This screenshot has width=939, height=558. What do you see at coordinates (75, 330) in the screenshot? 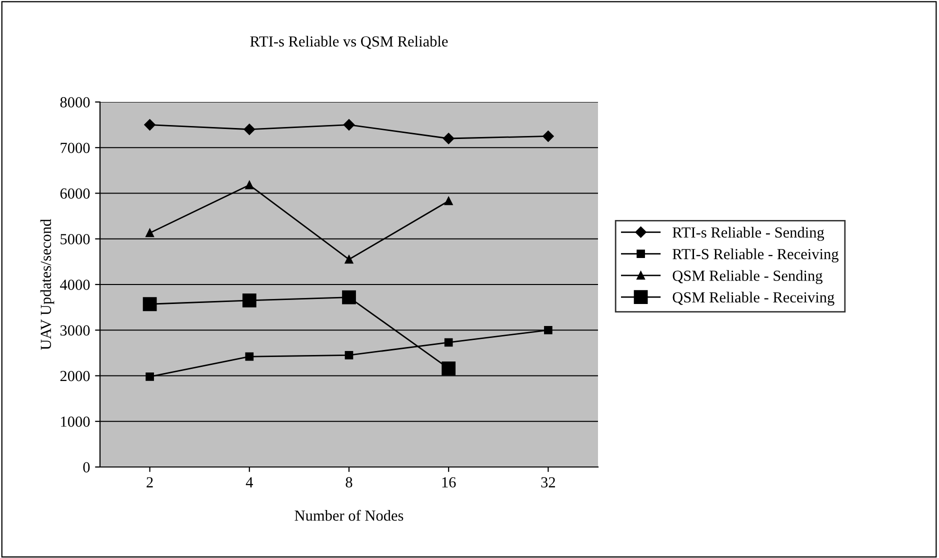
I see `y-tick-label: 3000` at bounding box center [75, 330].